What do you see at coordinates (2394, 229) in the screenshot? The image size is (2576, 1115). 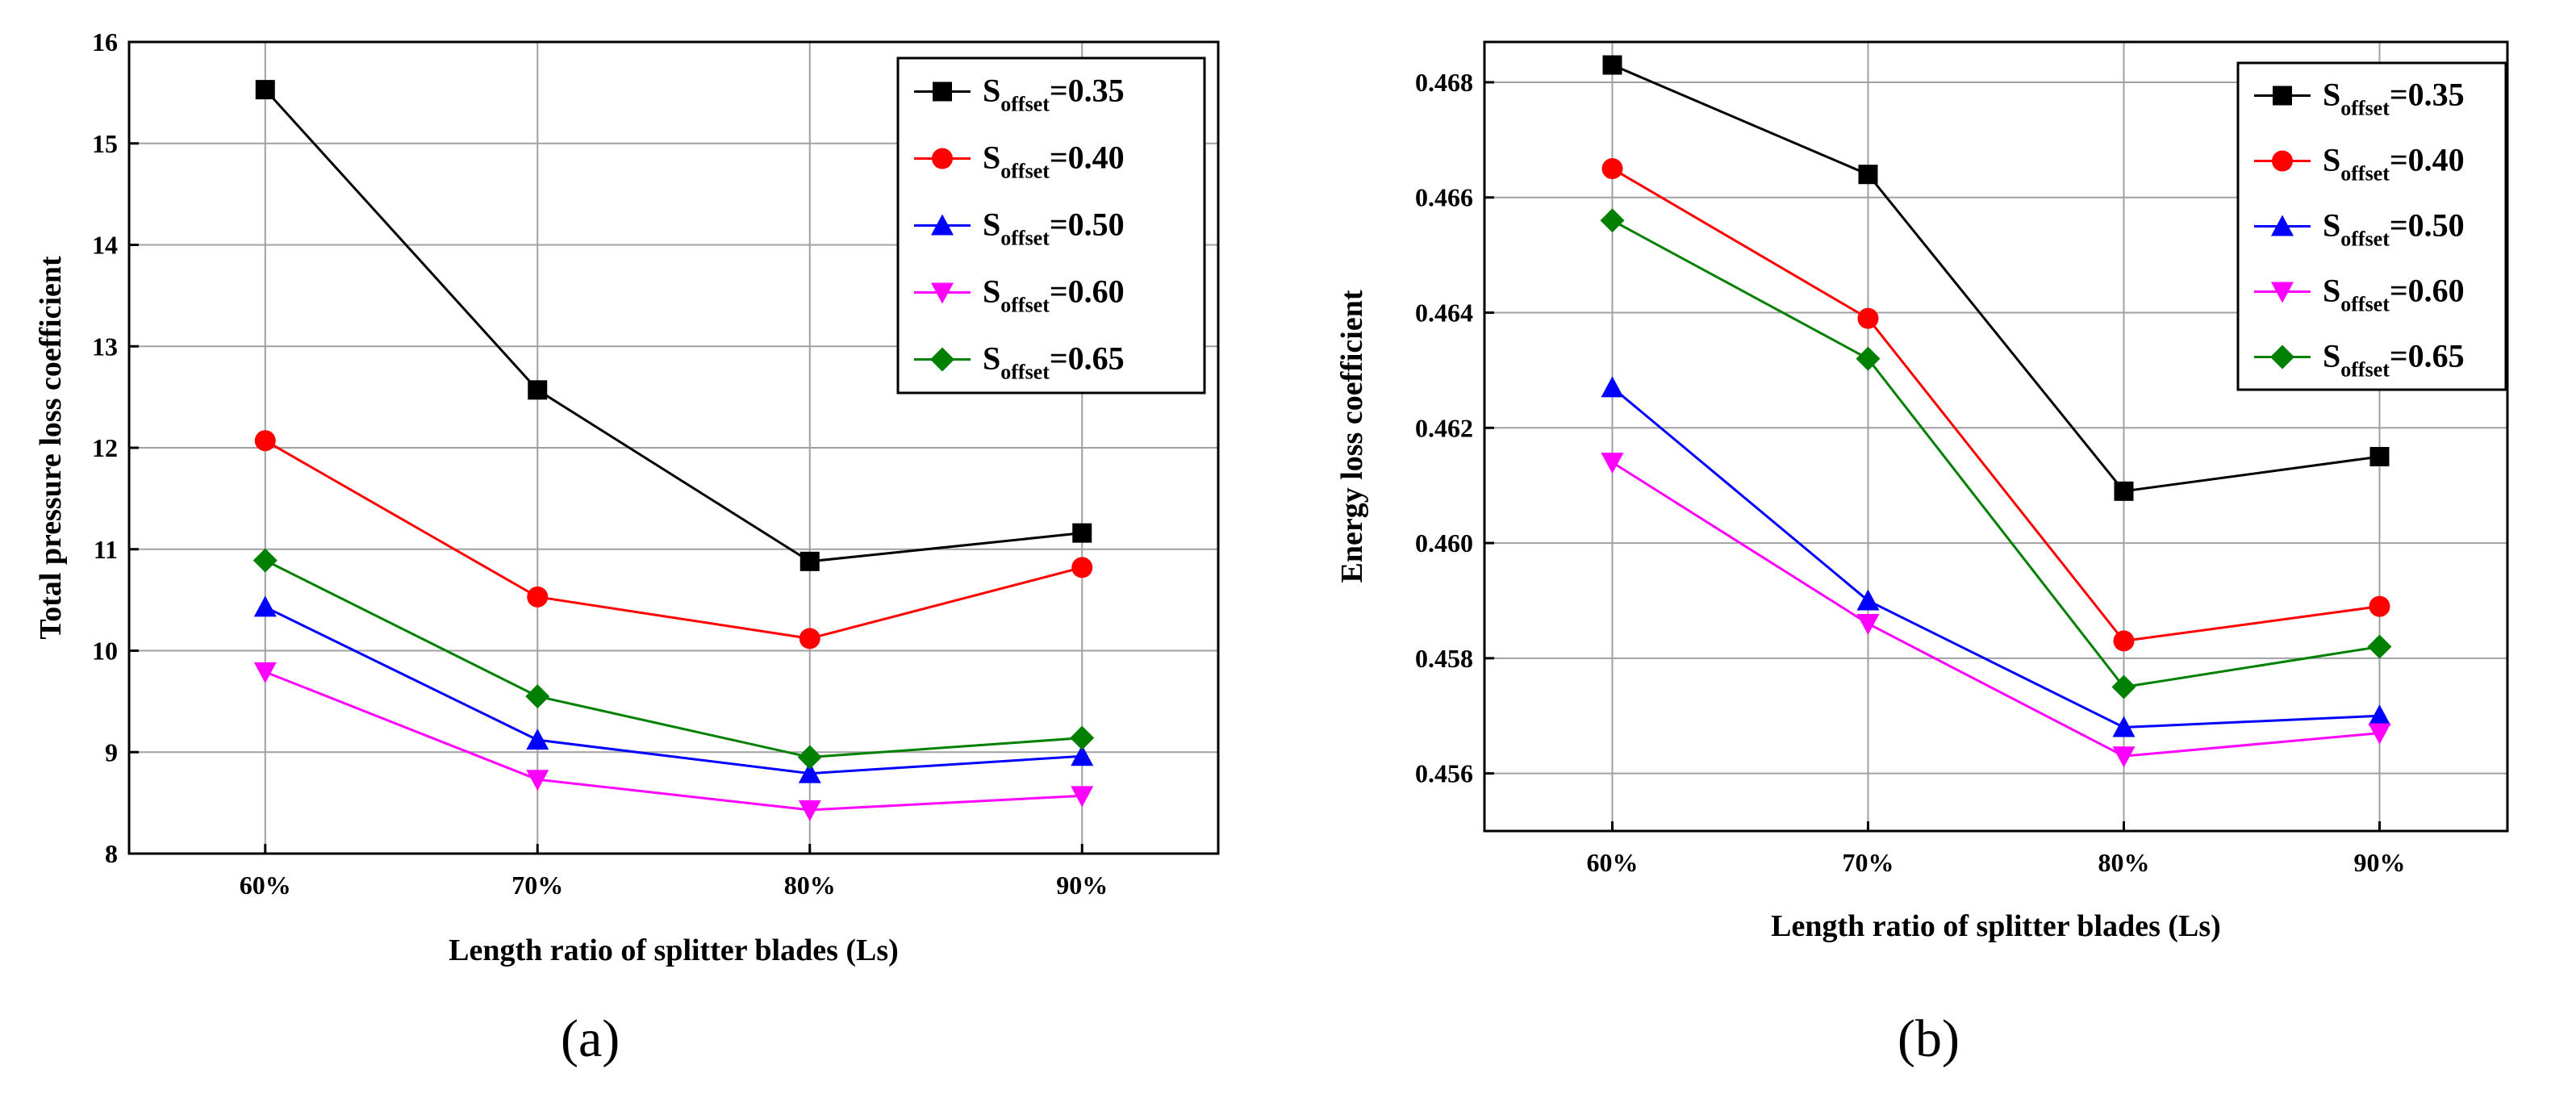 I see `legend-label: Soffset=0.50` at bounding box center [2394, 229].